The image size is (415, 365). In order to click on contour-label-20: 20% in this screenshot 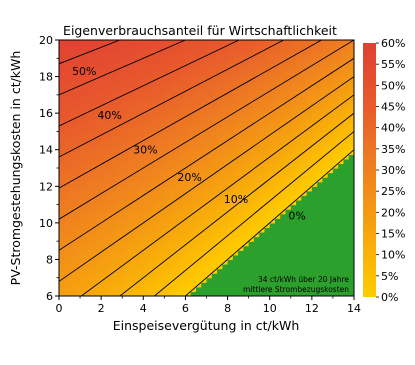, I will do `click(189, 177)`.